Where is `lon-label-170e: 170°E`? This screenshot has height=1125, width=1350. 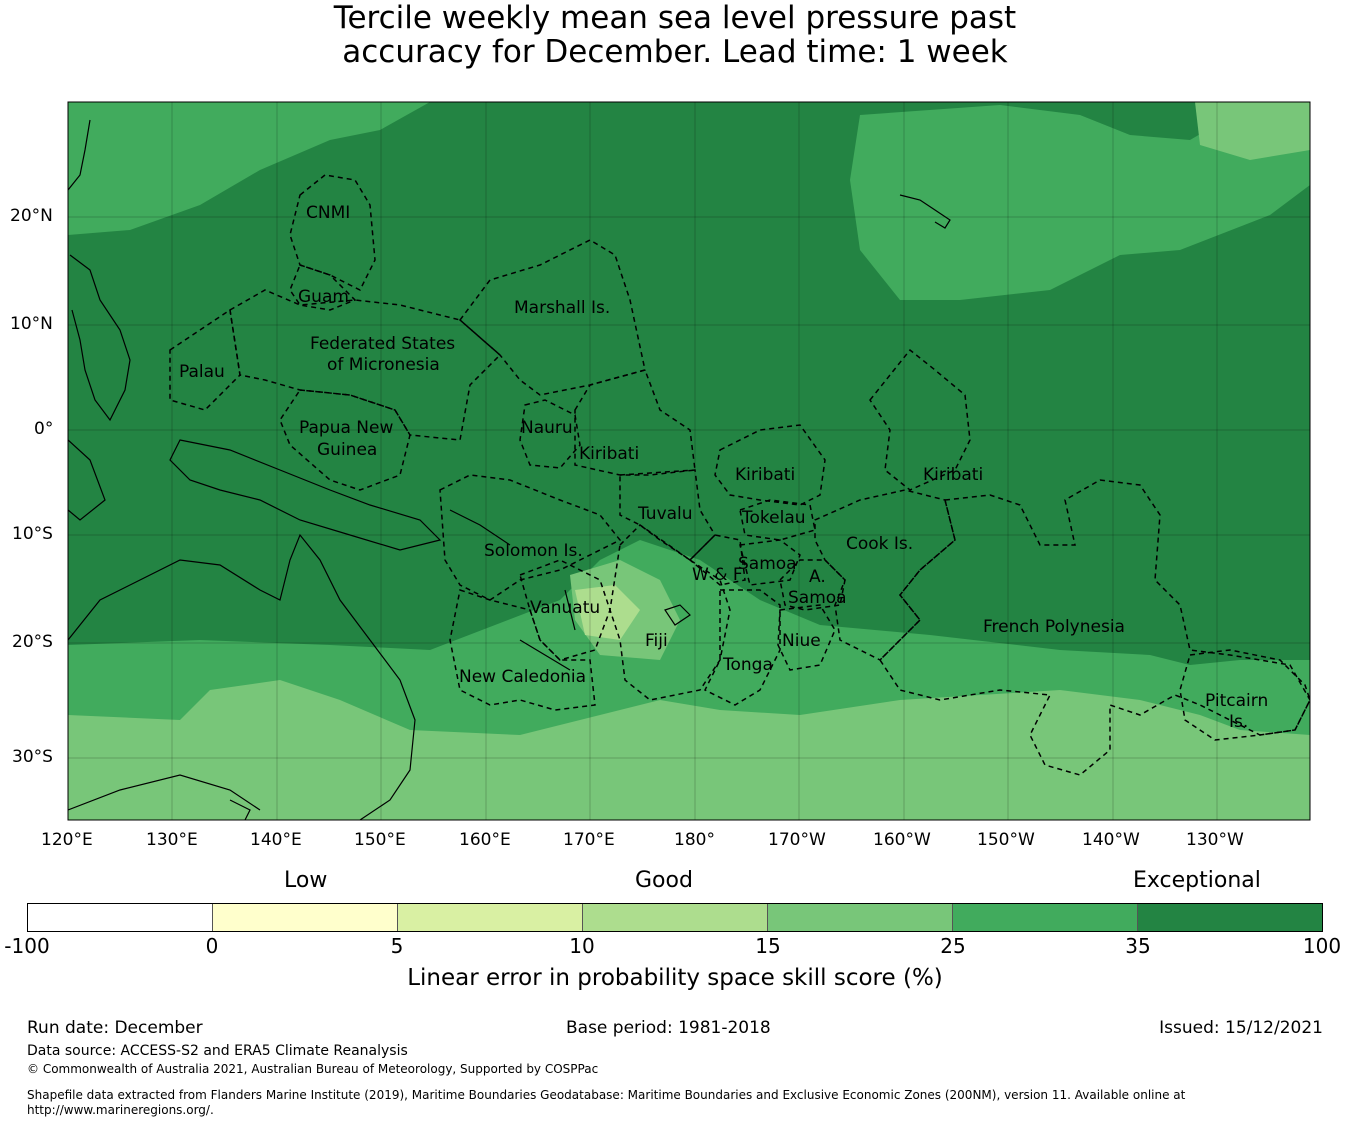 lon-label-170e: 170°E is located at coordinates (589, 840).